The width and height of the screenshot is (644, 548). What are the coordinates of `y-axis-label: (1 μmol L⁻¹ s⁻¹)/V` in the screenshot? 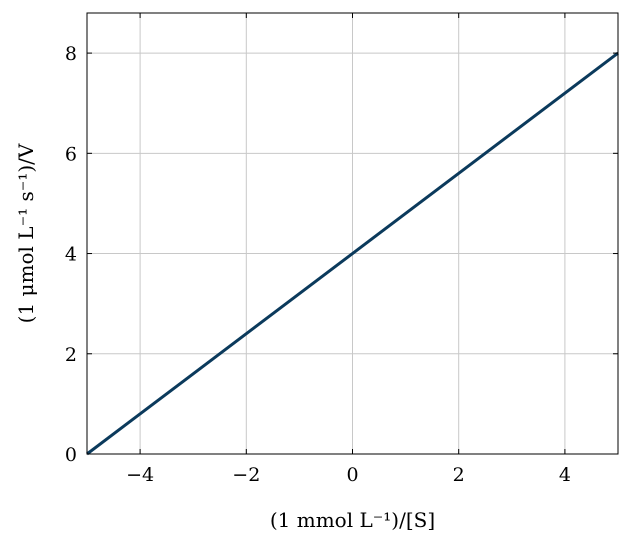 It's located at (26, 233).